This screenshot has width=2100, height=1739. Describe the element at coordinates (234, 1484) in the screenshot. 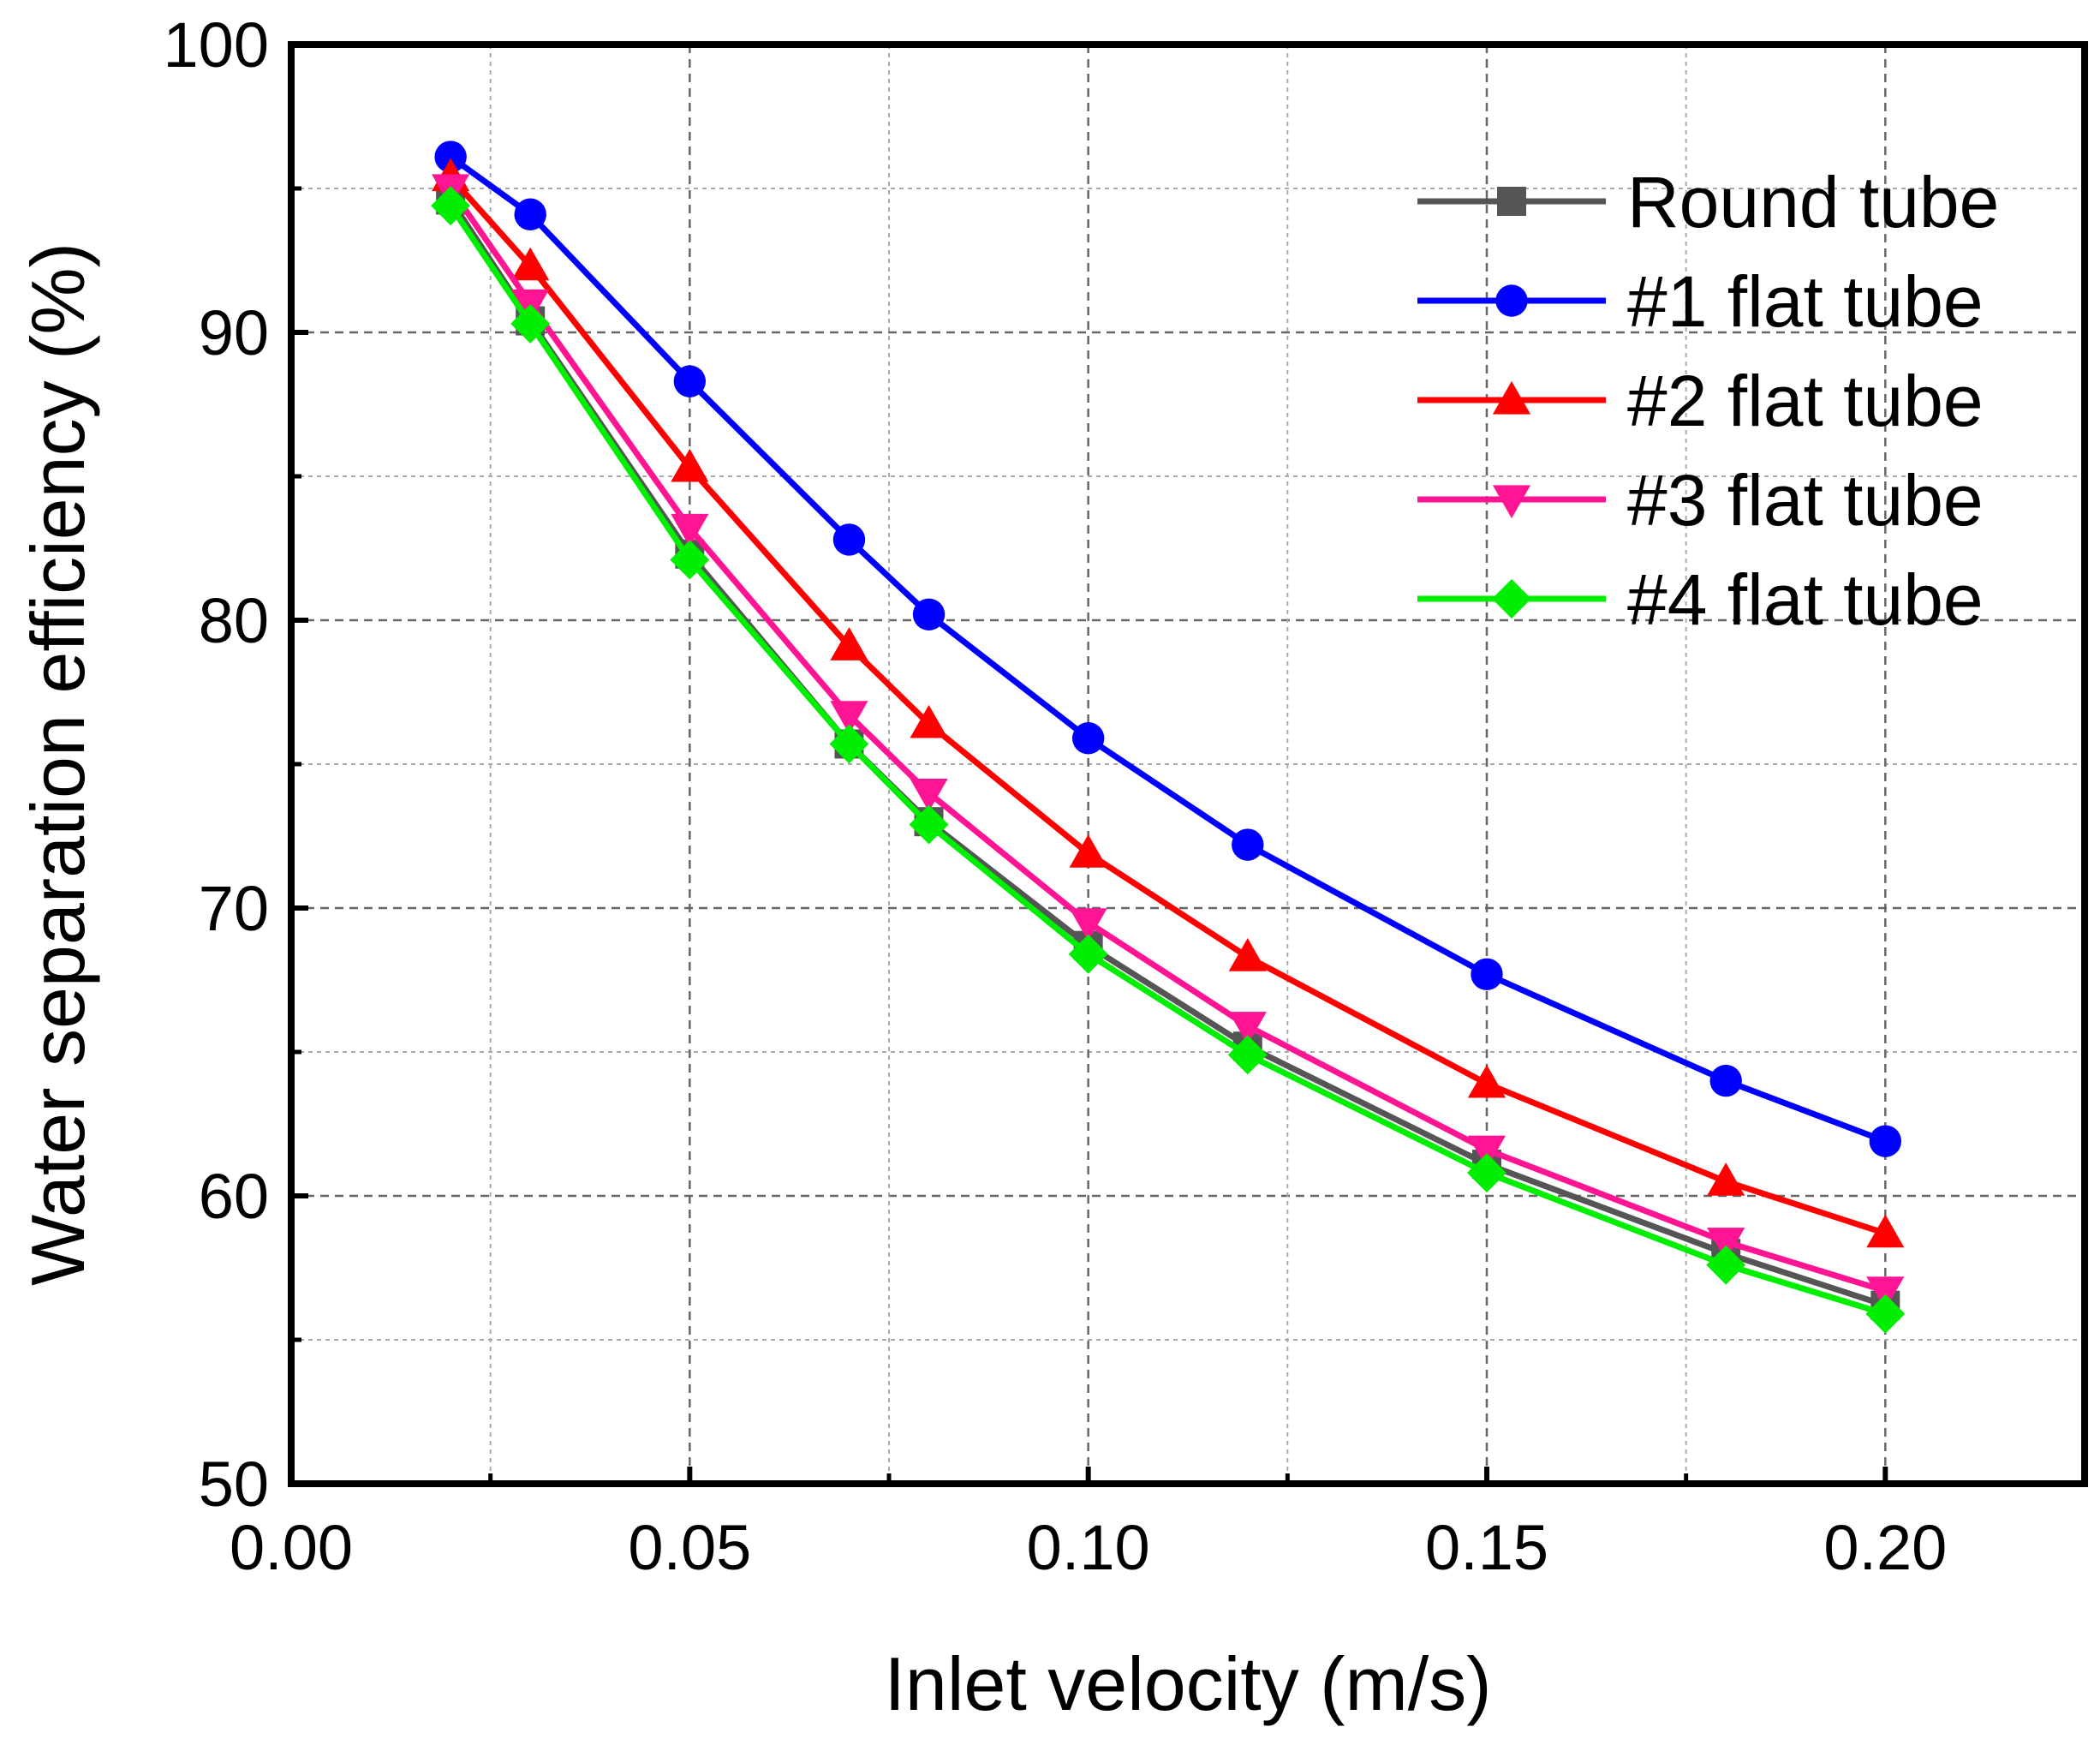

I see `y-tick-label: 50` at that location.